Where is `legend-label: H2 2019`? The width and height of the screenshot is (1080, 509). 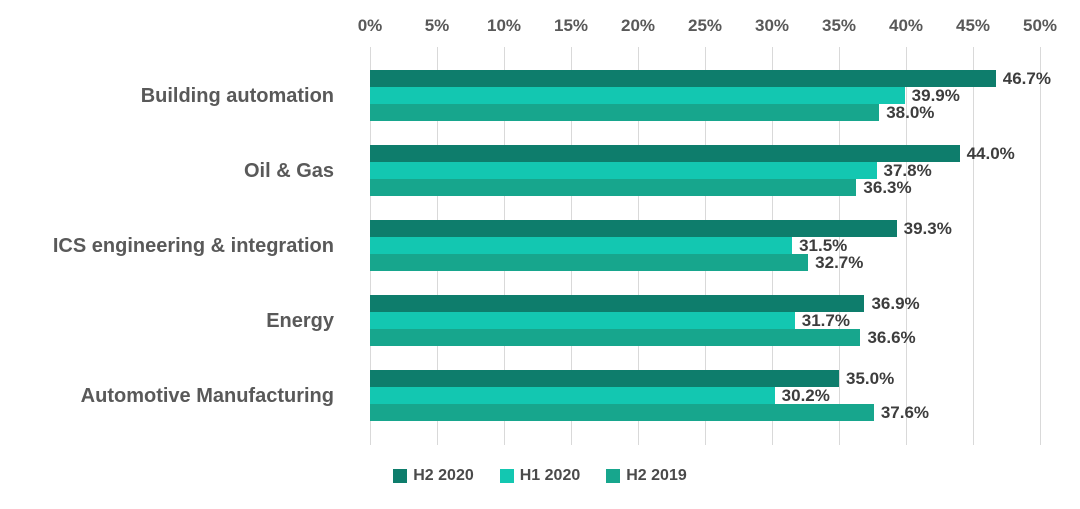 legend-label: H2 2019 is located at coordinates (656, 475).